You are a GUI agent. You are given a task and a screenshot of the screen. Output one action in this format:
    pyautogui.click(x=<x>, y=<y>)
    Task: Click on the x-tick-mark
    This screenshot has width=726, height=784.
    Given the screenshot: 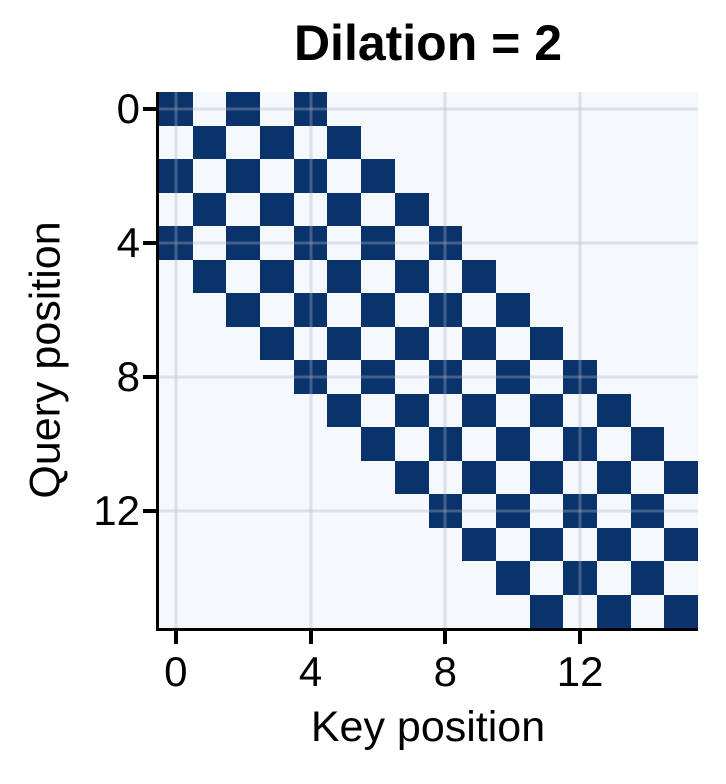 What is the action you would take?
    pyautogui.click(x=310, y=637)
    